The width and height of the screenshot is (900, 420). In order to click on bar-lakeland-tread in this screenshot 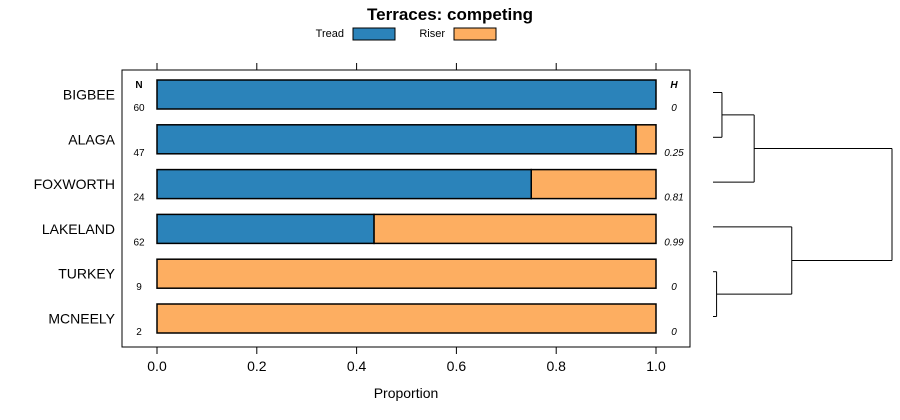, I will do `click(265, 229)`.